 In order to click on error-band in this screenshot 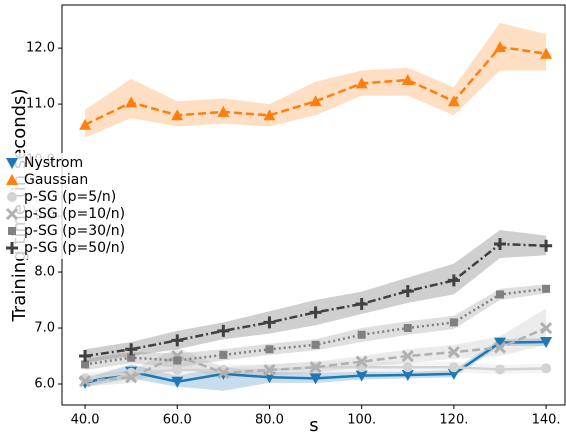, I will do `click(316, 347)`.